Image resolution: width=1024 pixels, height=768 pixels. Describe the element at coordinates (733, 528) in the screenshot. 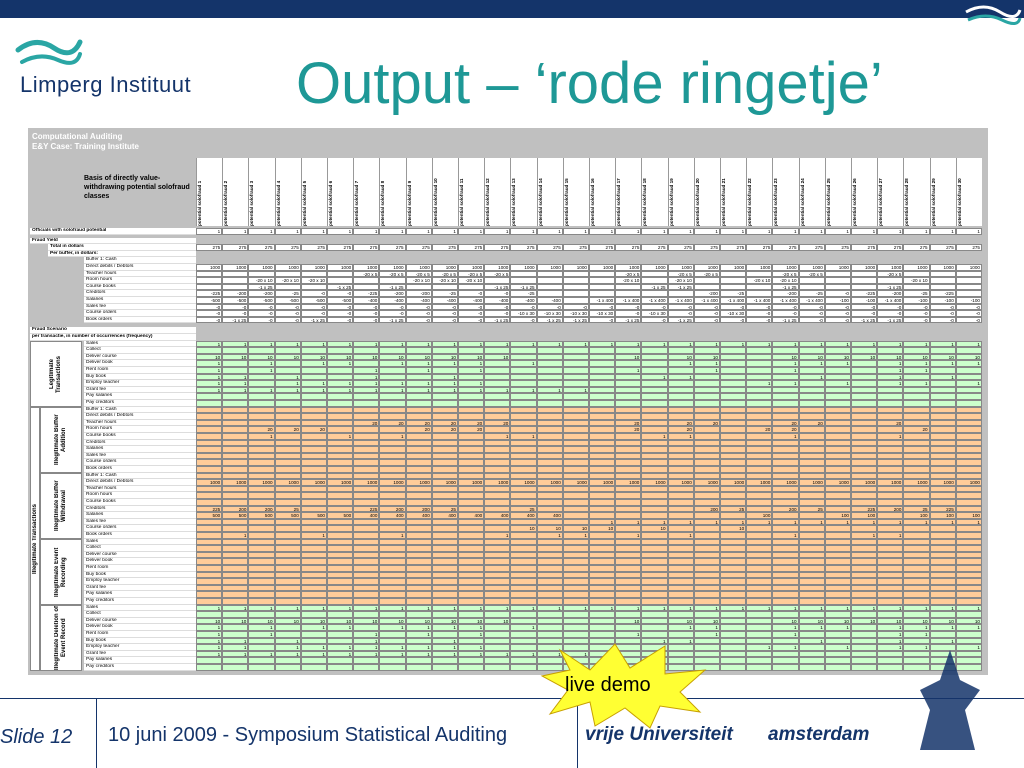

I see `cell: 10` at that location.